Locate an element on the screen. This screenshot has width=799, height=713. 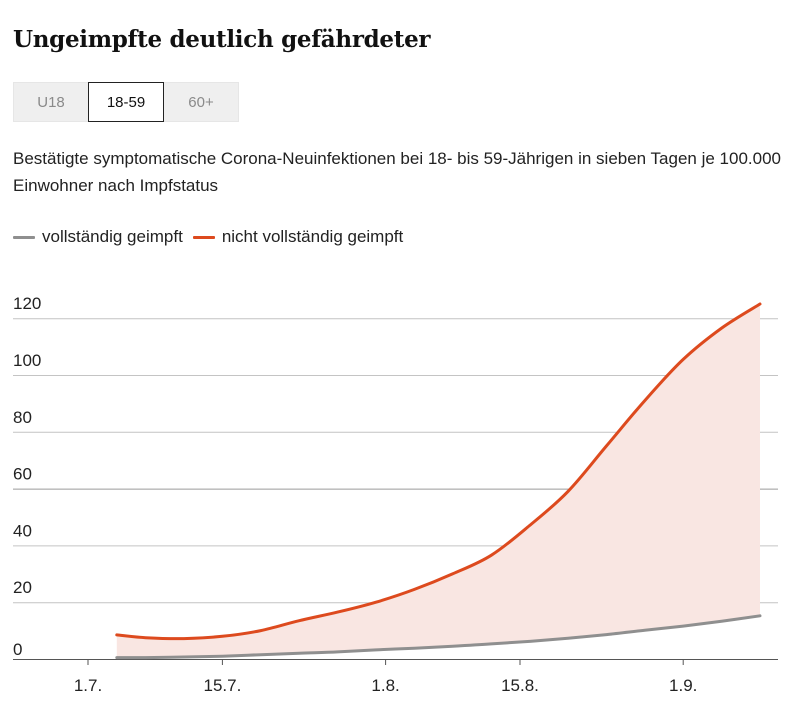
series-line-vaccinated is located at coordinates (438, 637).